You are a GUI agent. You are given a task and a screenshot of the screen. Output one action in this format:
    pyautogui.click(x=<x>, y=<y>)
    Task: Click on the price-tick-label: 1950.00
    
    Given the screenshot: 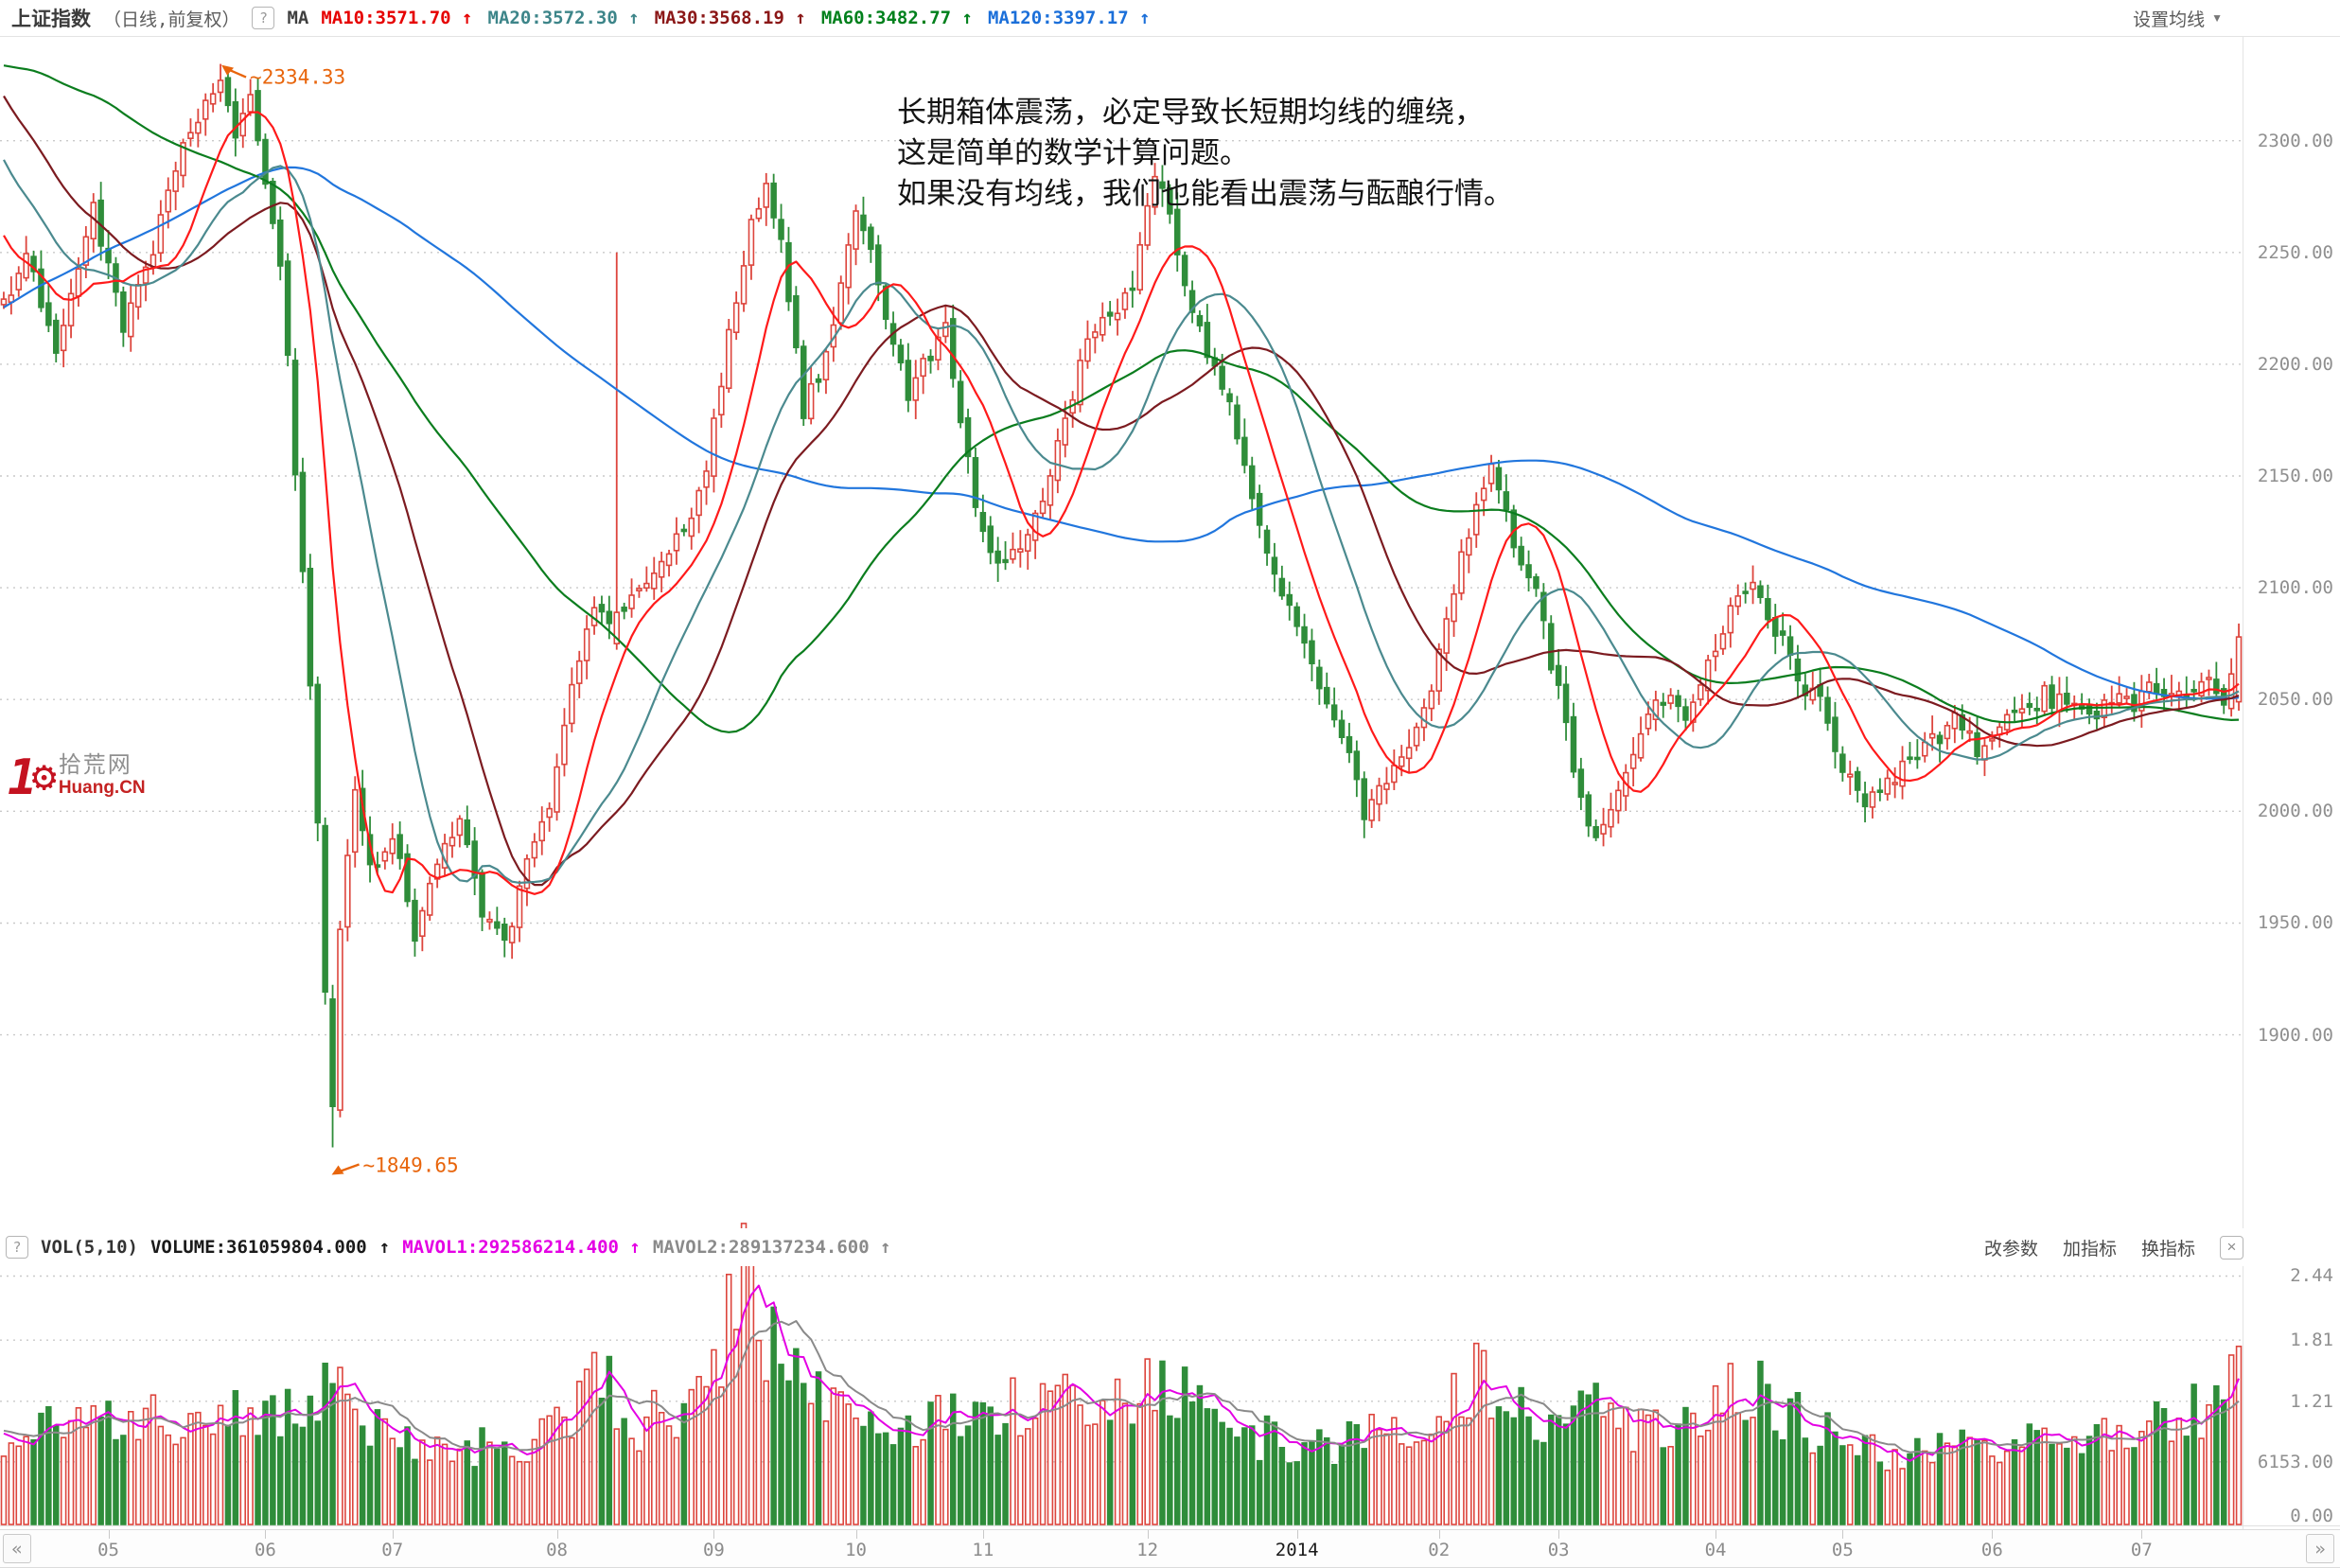 What is the action you would take?
    pyautogui.click(x=2295, y=923)
    